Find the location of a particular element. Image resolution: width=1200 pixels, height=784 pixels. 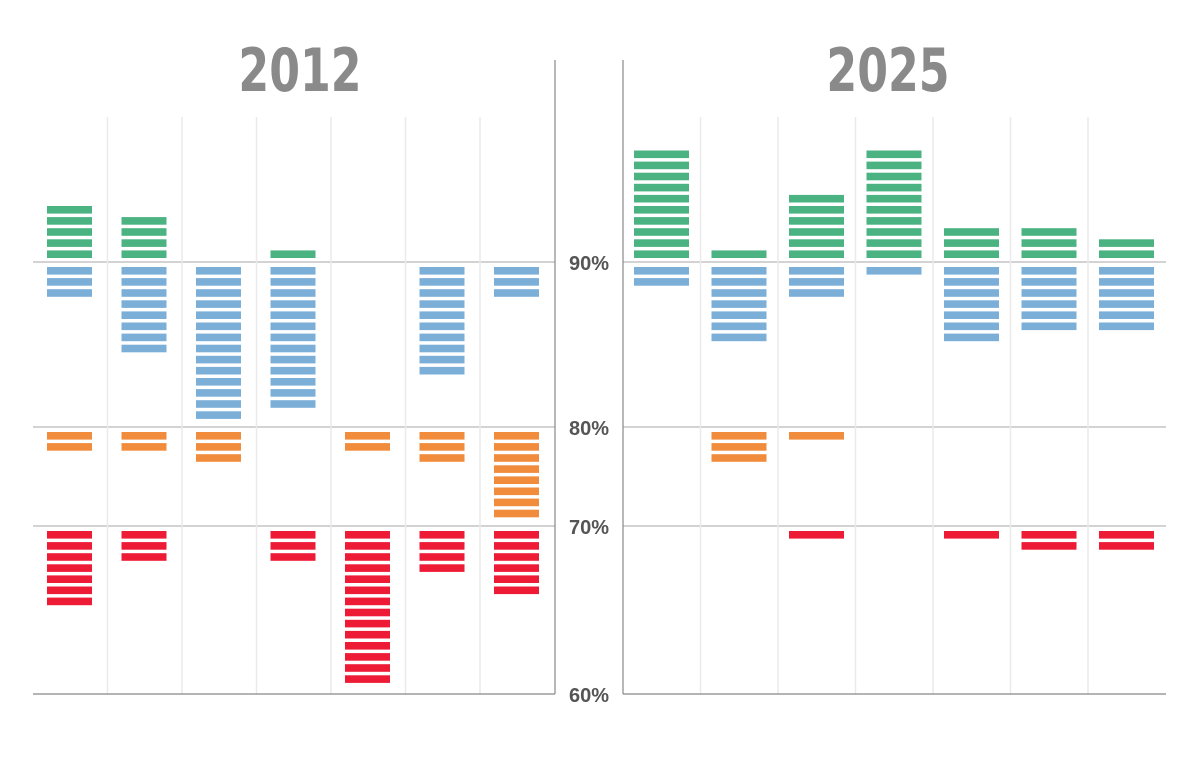

panel-title-2025: 2025 is located at coordinates (887, 70).